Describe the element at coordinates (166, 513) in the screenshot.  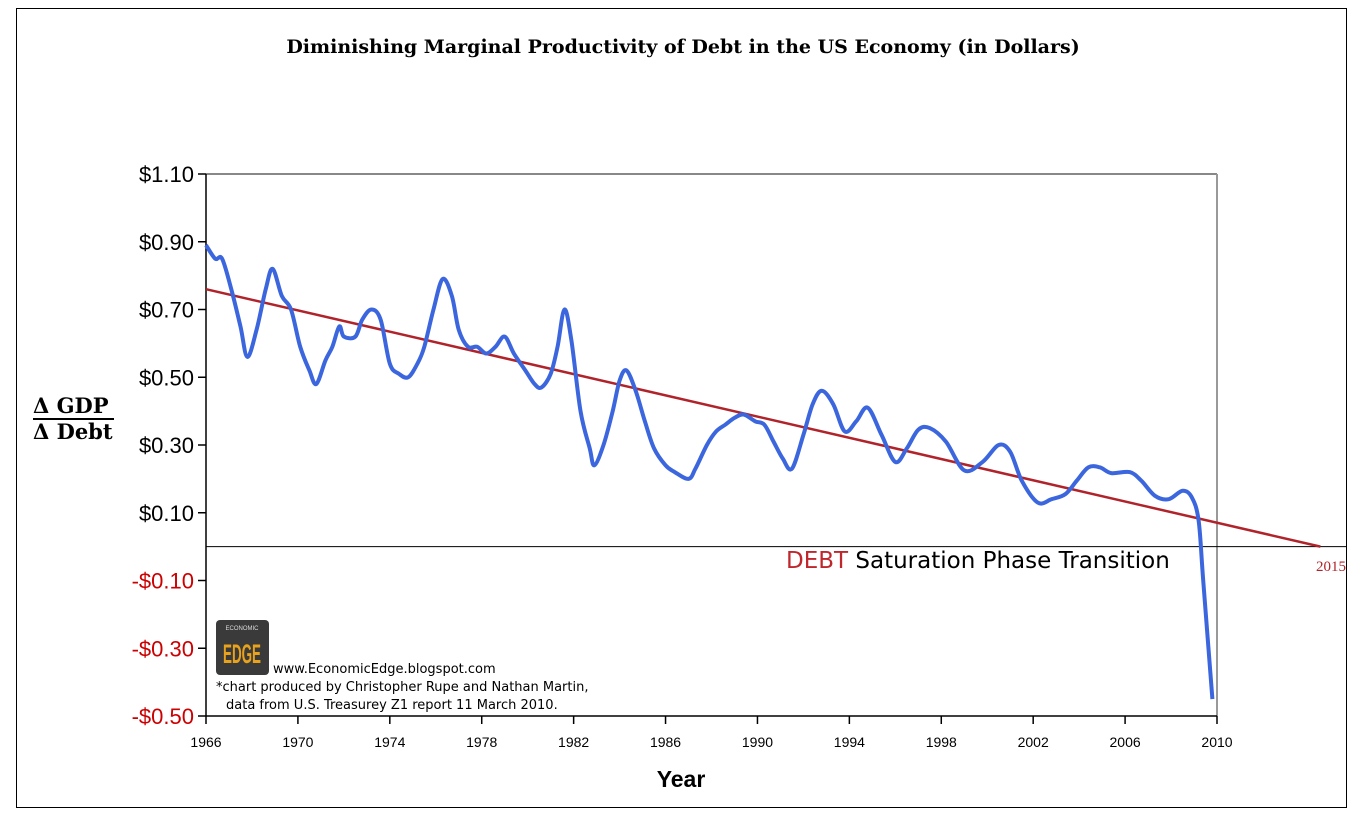
I see `y-tick-label: $0.10` at that location.